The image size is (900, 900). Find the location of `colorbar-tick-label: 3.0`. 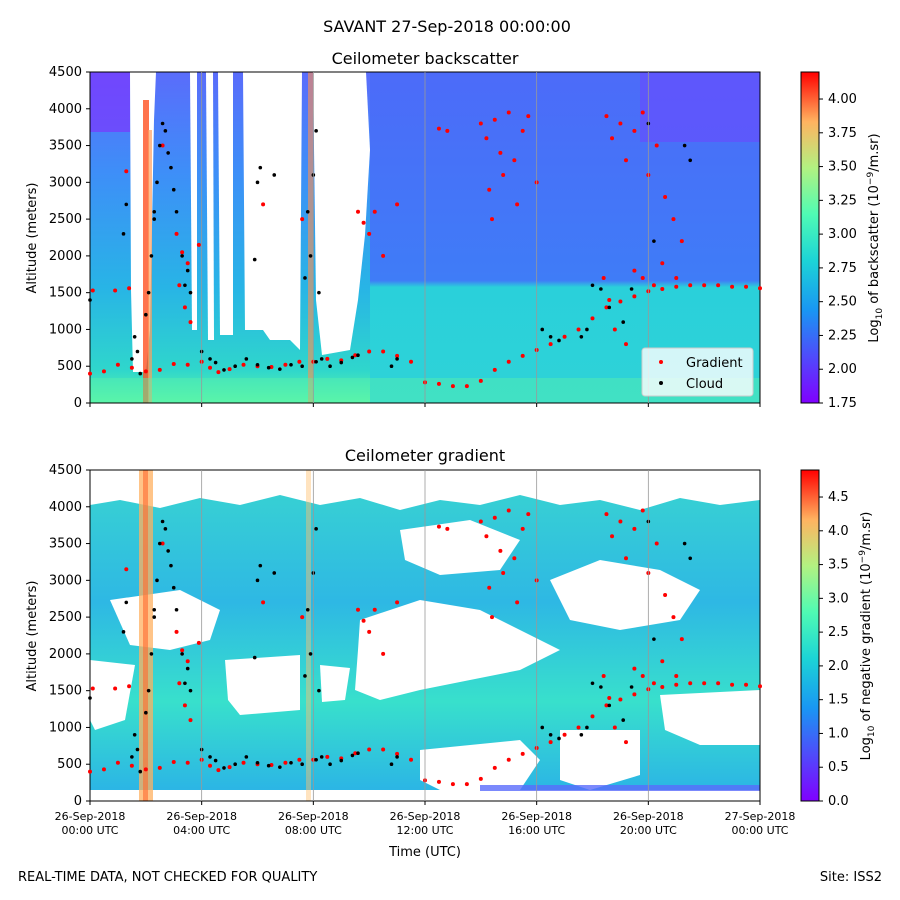

colorbar-tick-label: 3.0 is located at coordinates (838, 598).